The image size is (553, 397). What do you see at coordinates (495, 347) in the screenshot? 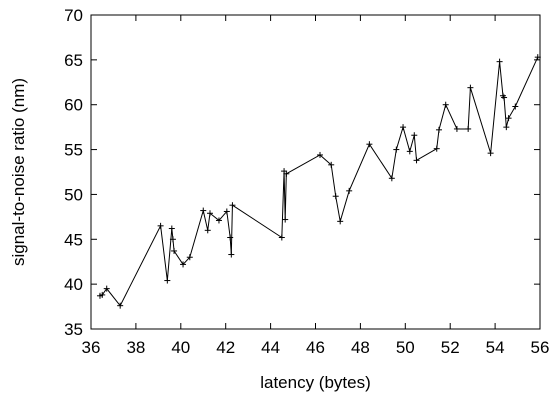
I see `x-tick-label: 54` at bounding box center [495, 347].